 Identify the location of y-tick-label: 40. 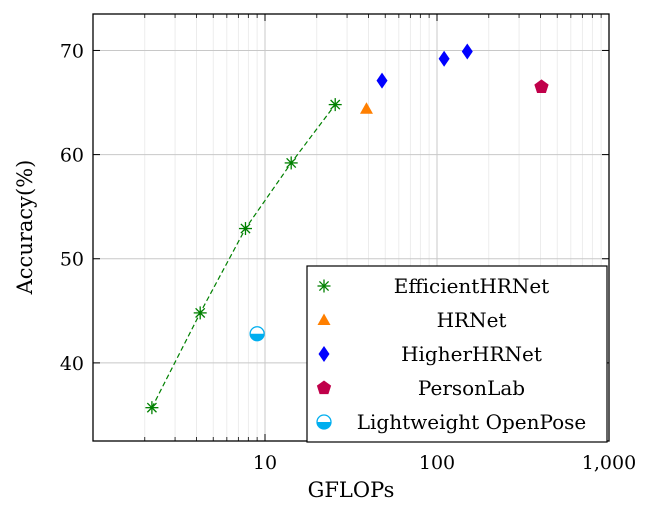
(72, 364).